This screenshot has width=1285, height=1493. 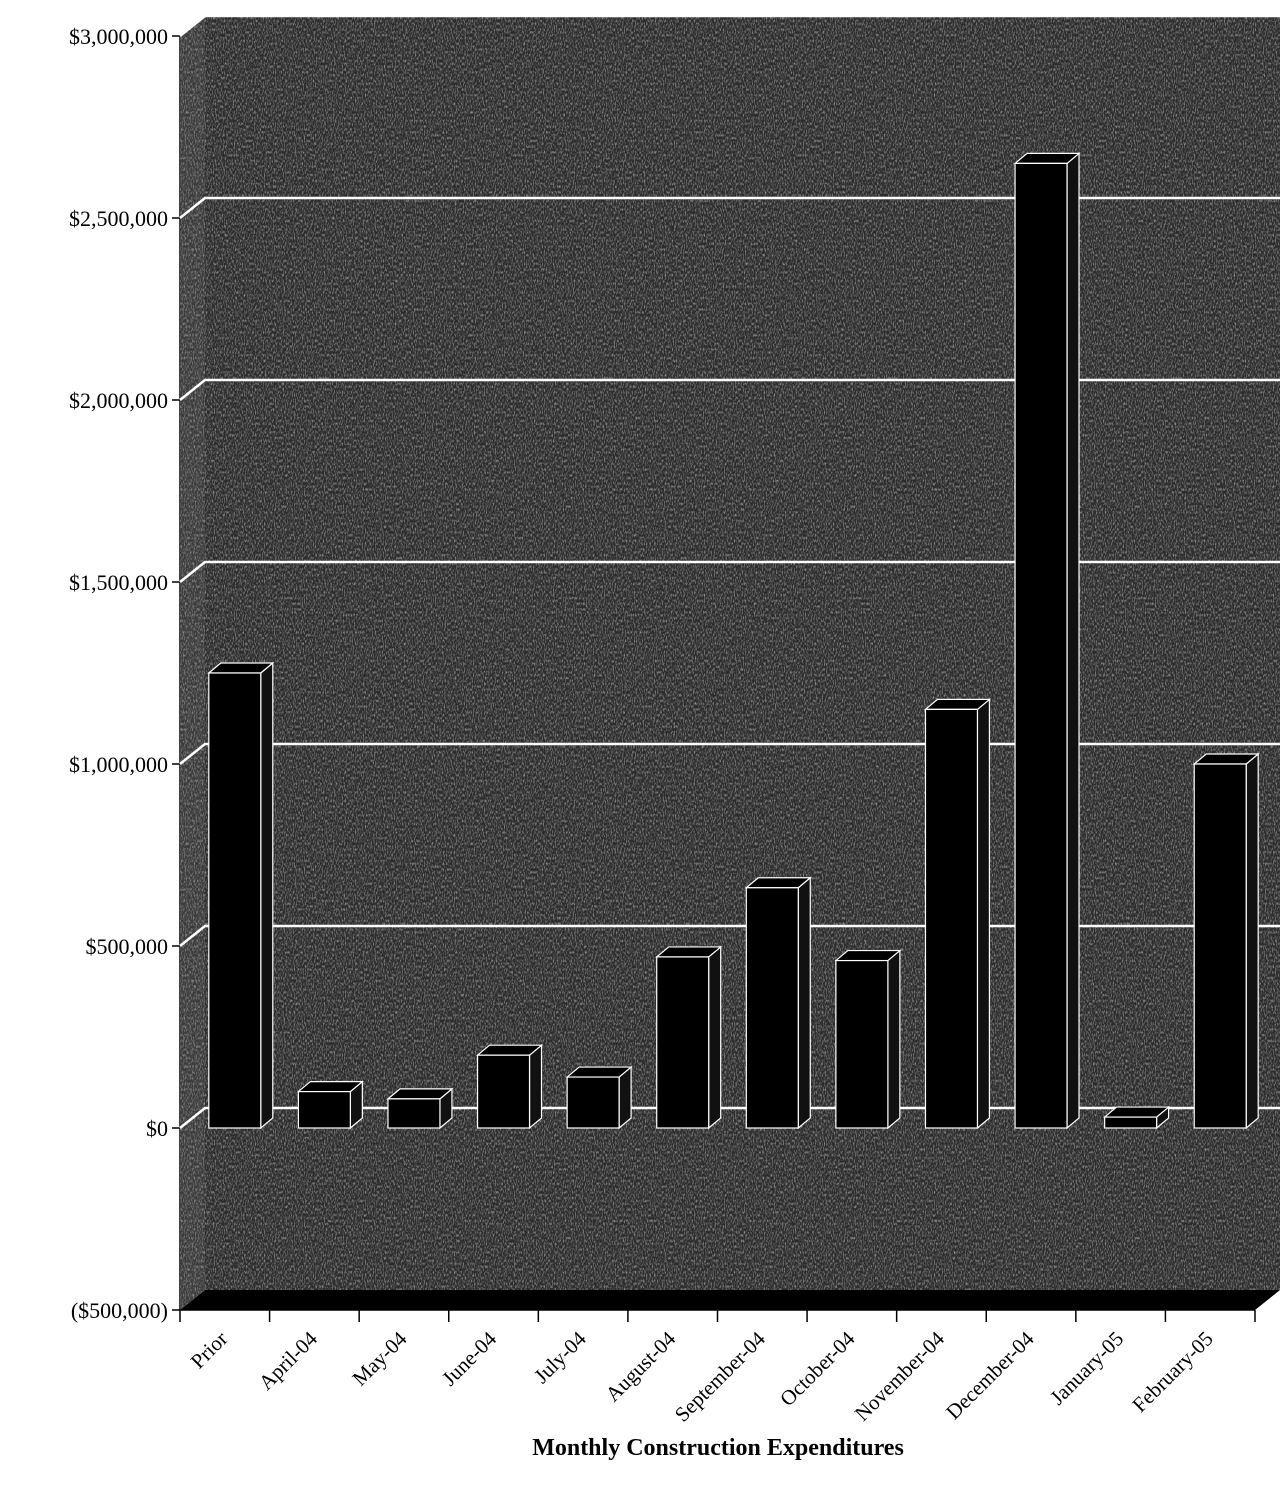 I want to click on x-tick-label: August-04, so click(x=641, y=1366).